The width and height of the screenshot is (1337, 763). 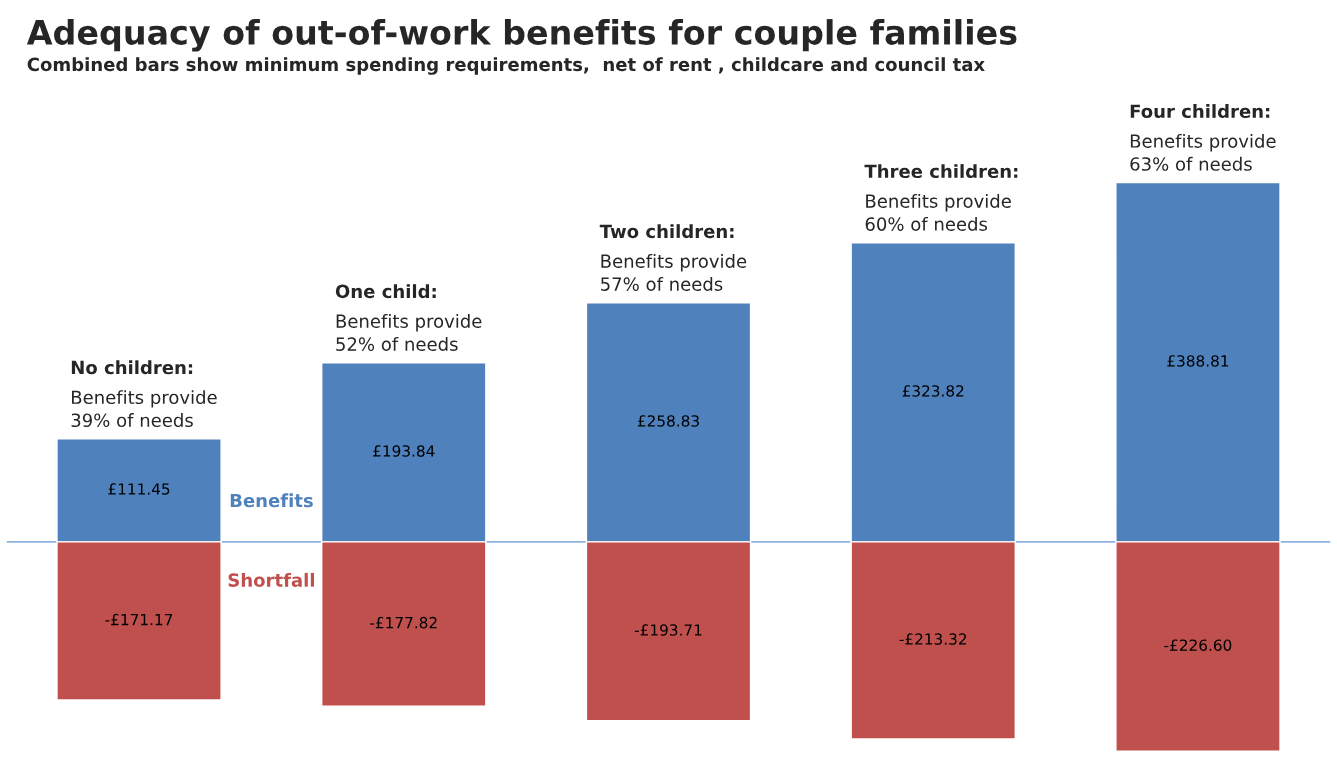 What do you see at coordinates (1198, 645) in the screenshot?
I see `data-label: -£226.60` at bounding box center [1198, 645].